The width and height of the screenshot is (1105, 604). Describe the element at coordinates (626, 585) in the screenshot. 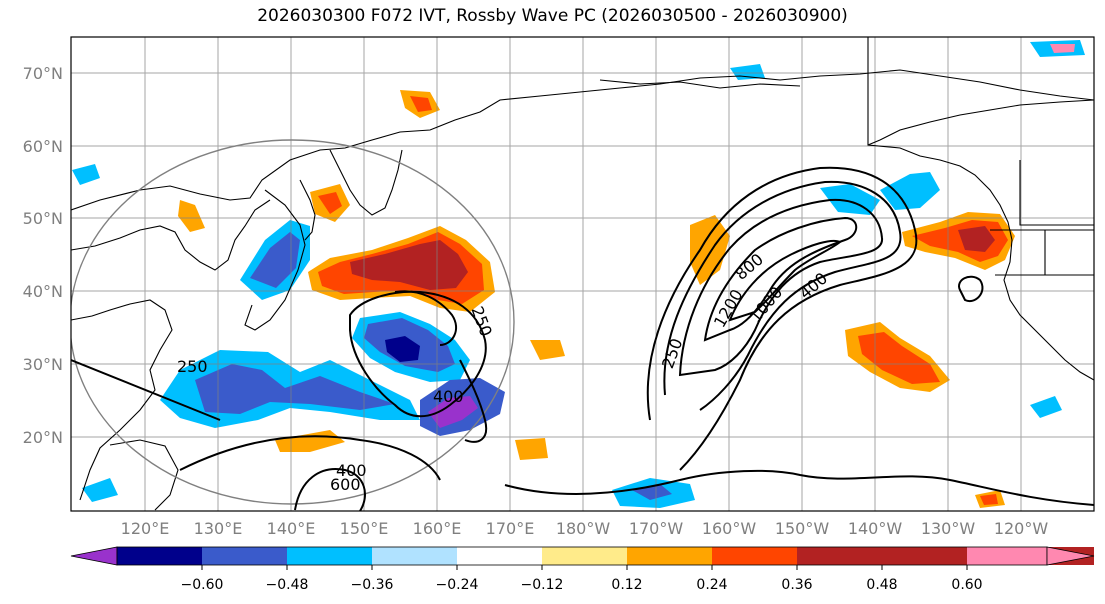

I see `colorbar-tick-label: 0.12` at that location.